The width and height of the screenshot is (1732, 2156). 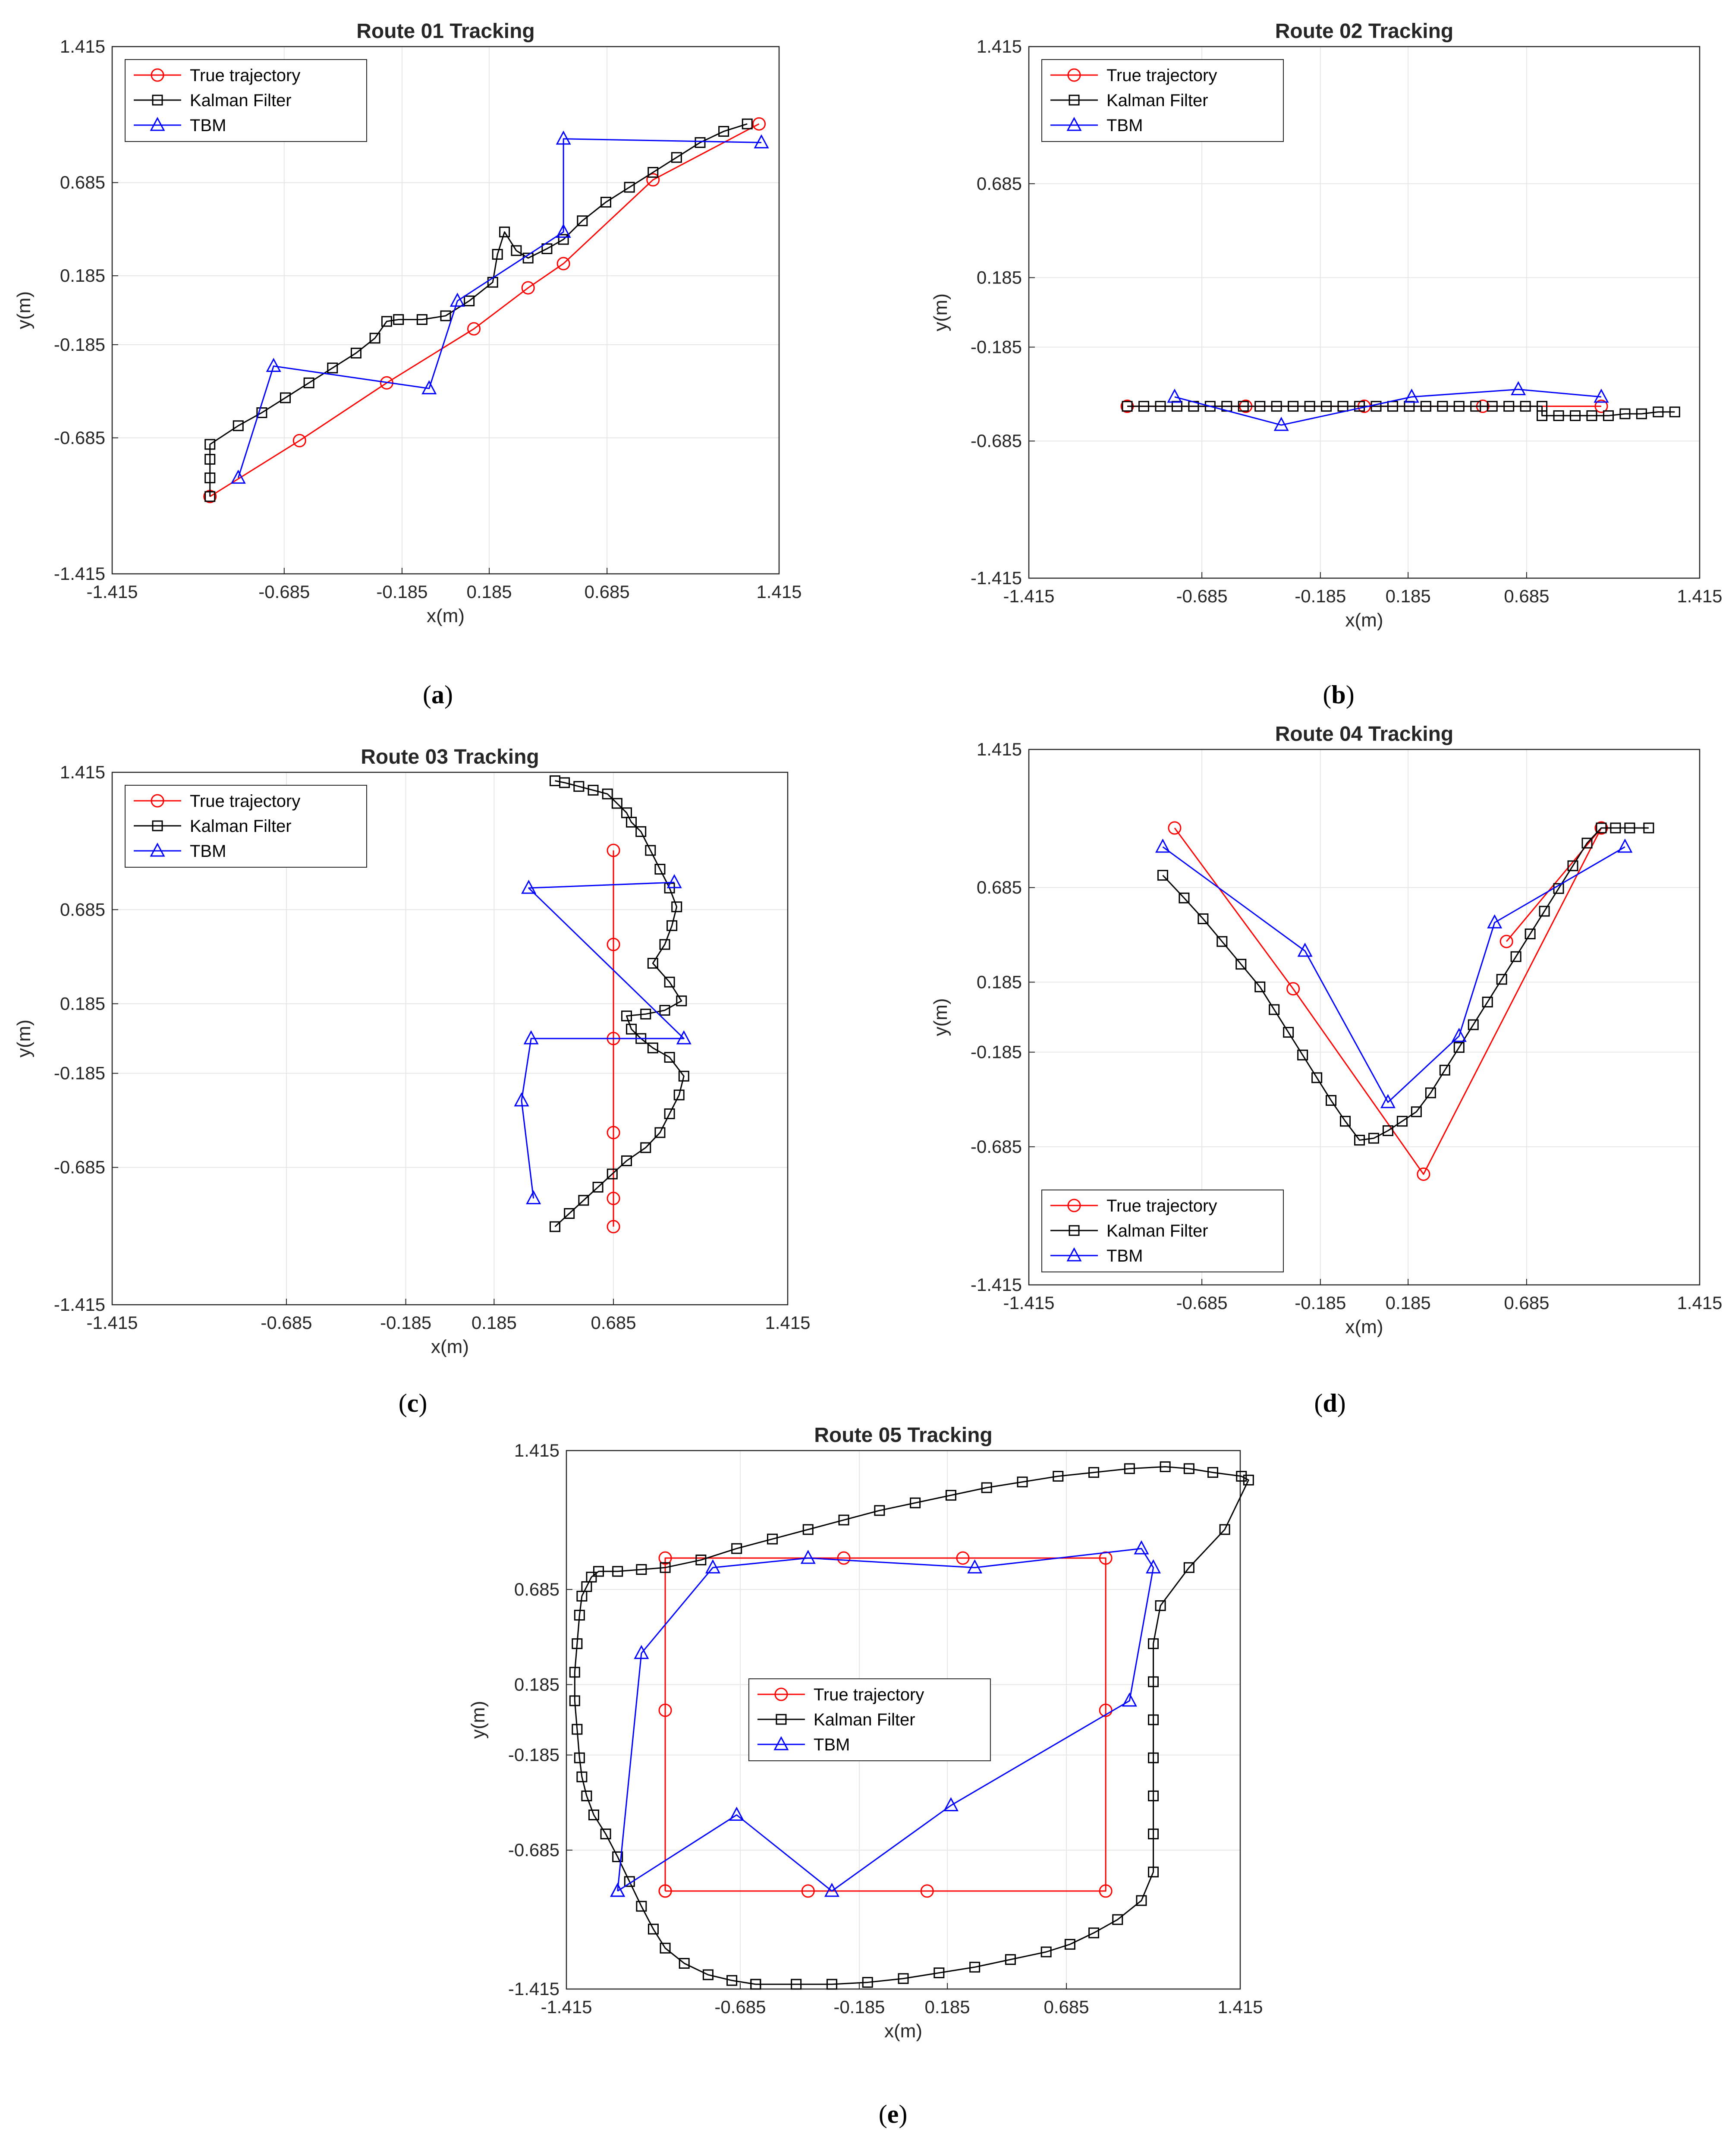 I want to click on tbm-line, so click(x=1394, y=974).